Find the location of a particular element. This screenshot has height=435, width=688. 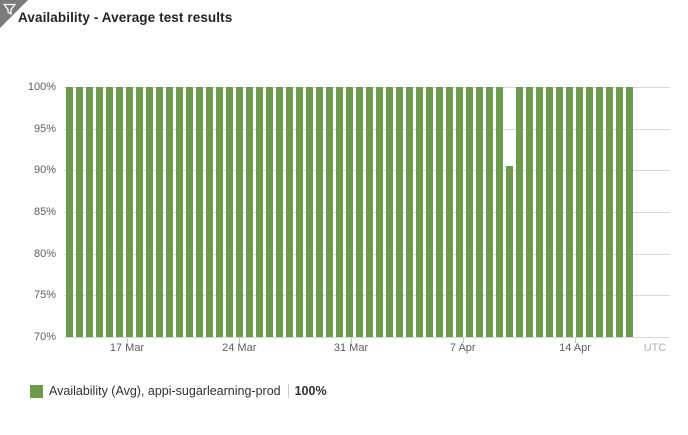

y-tick-label: 85% is located at coordinates (44, 212).